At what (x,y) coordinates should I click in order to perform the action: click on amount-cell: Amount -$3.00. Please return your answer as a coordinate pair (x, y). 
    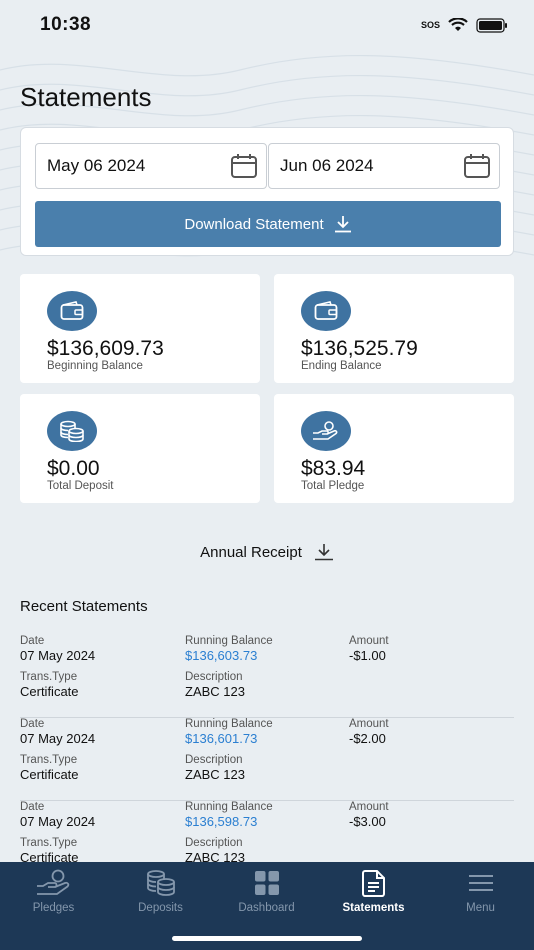
    Looking at the image, I should click on (369, 815).